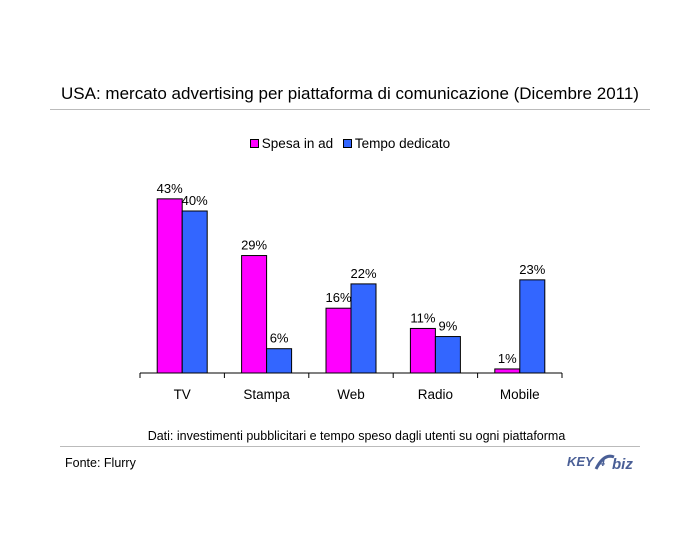 The width and height of the screenshot is (700, 550). I want to click on tick-label: Web, so click(351, 394).